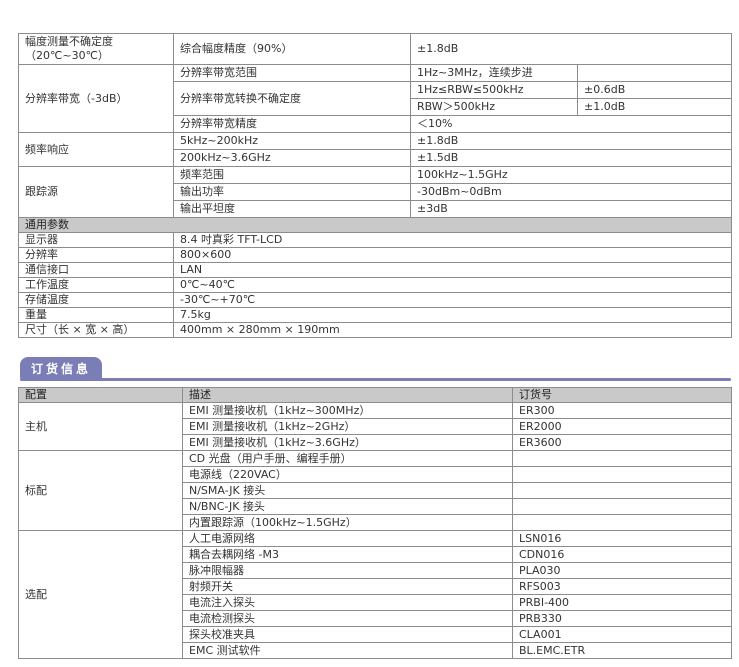  Describe the element at coordinates (347, 395) in the screenshot. I see `column-header-description: 描述` at that location.